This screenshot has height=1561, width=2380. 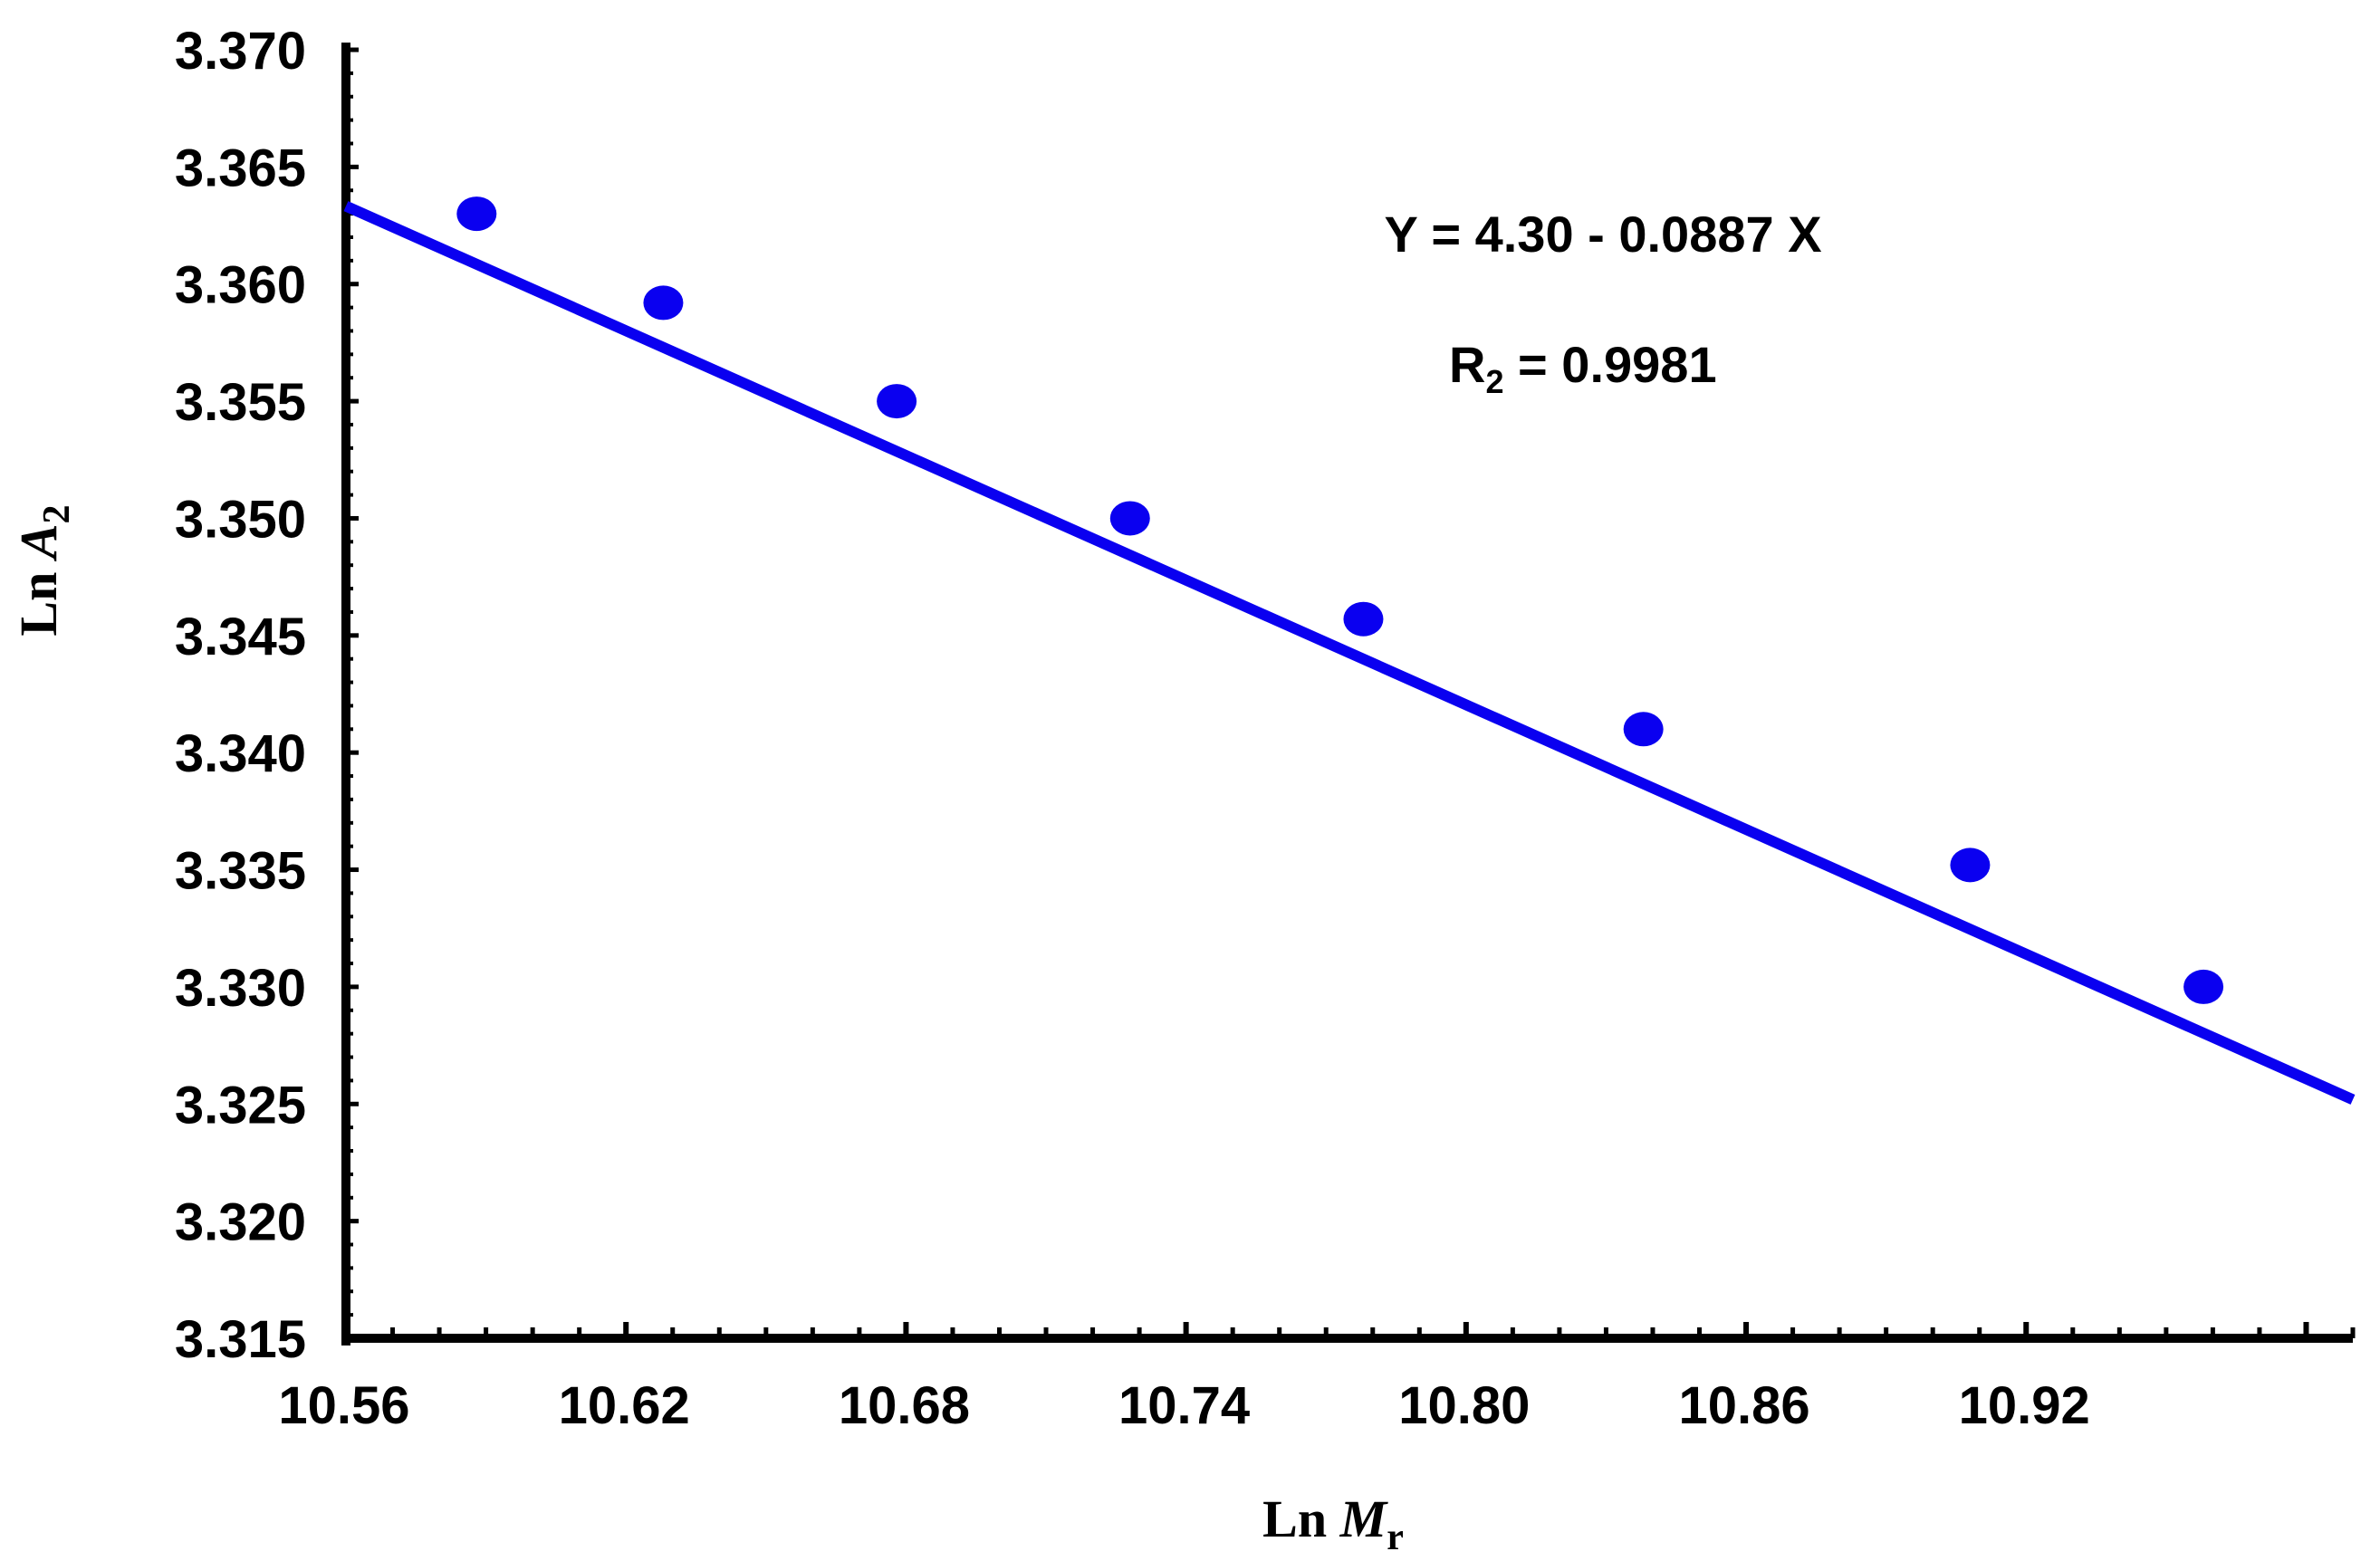 I want to click on y-tick-label: 3.315, so click(x=241, y=1339).